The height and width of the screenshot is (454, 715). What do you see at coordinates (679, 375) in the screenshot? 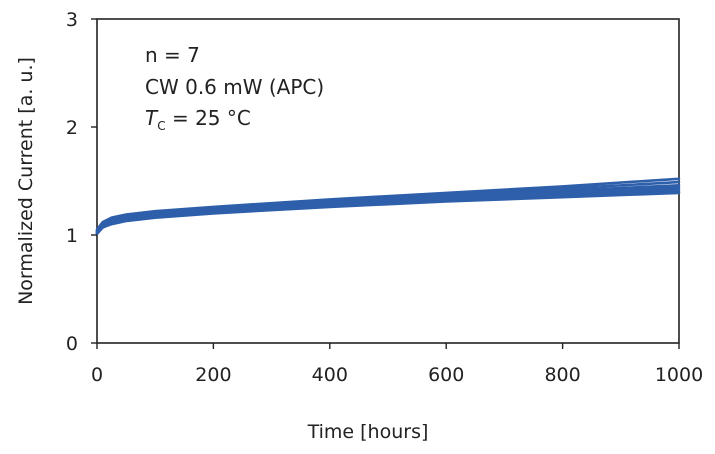
I see `x-tick-label: 1000` at bounding box center [679, 375].